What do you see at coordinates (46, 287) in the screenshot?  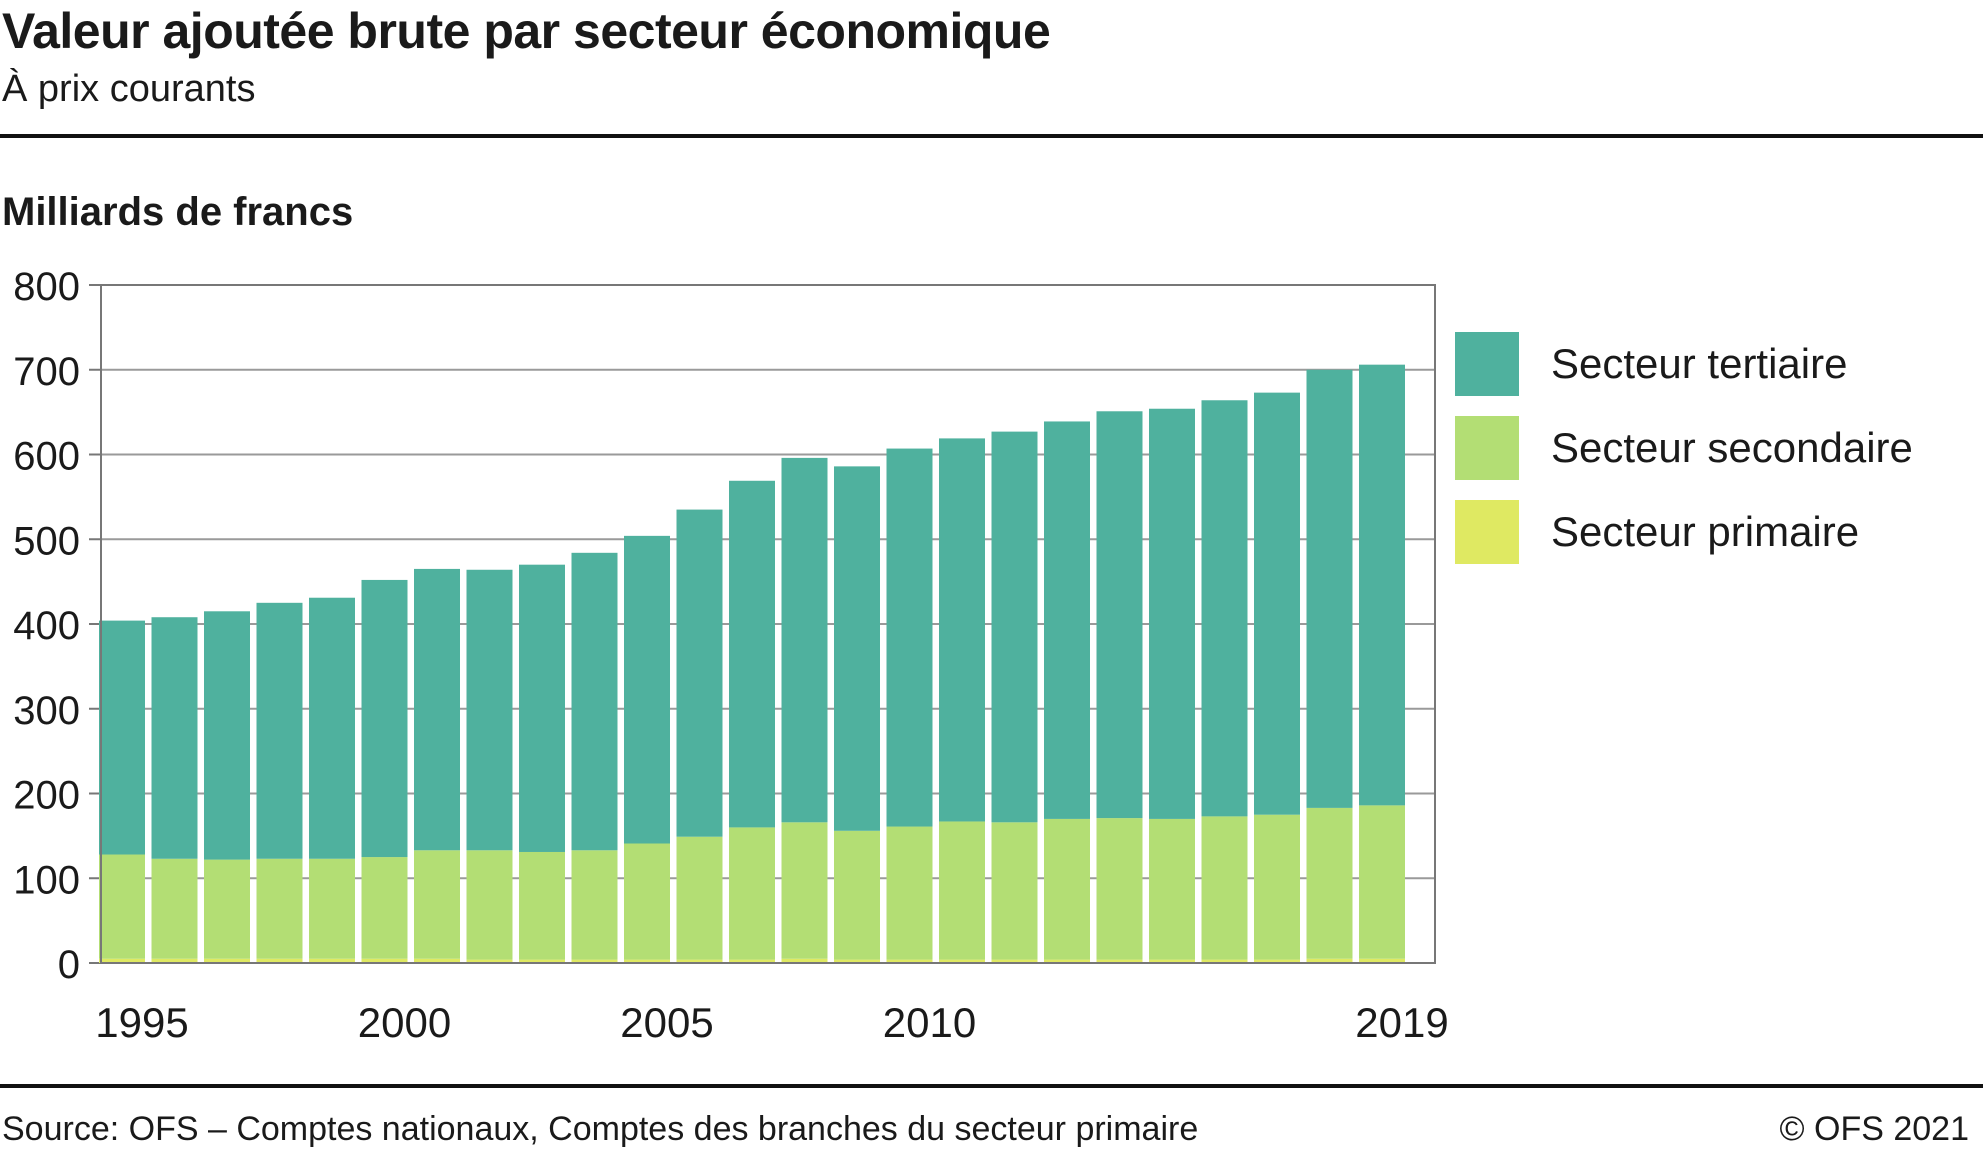 I see `y-tick-label: 800` at bounding box center [46, 287].